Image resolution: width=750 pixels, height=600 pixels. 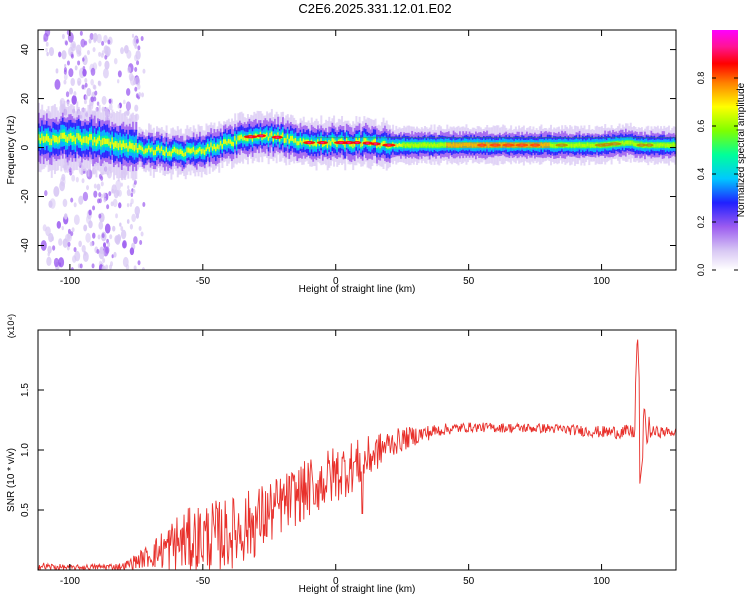 I want to click on snr-x-tick-label: 50, so click(x=469, y=581).